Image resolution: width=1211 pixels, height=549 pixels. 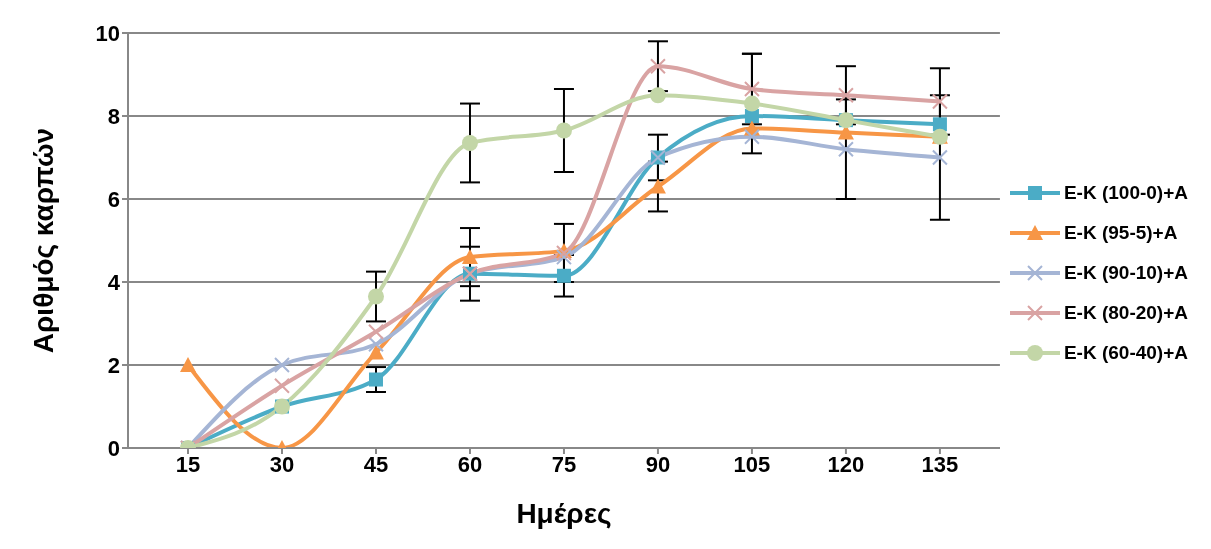 What do you see at coordinates (564, 513) in the screenshot?
I see `x-axis-title: Ημέρες` at bounding box center [564, 513].